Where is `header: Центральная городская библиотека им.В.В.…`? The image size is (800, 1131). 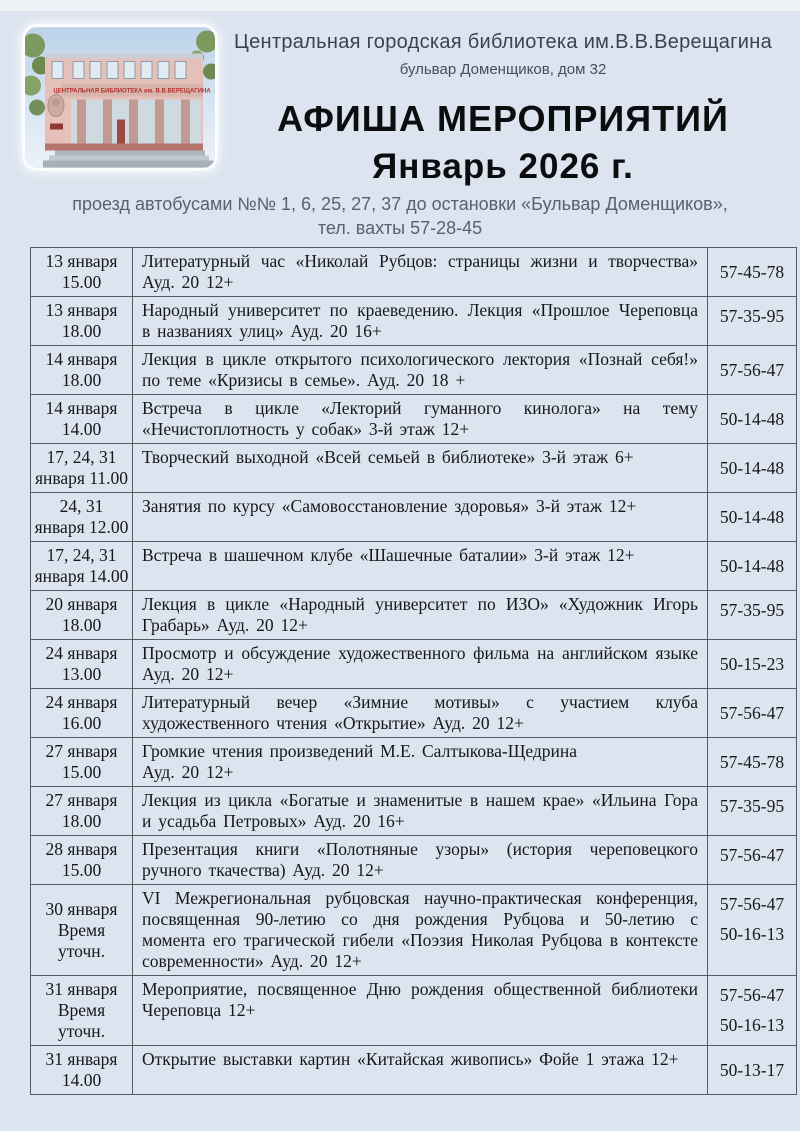
header: Центральная городская библиотека им.В.В.… is located at coordinates (503, 108).